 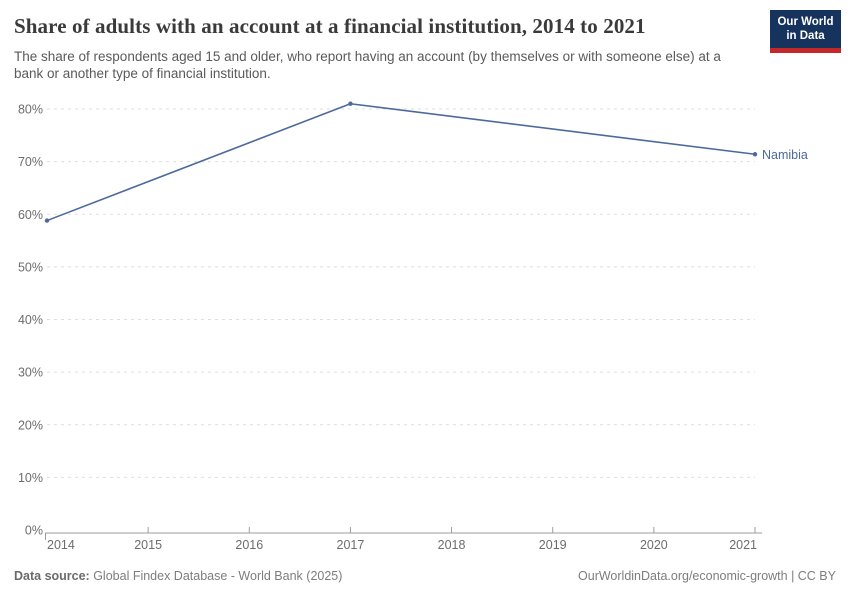 I want to click on x-axis-tick-label: 2016, so click(x=249, y=545).